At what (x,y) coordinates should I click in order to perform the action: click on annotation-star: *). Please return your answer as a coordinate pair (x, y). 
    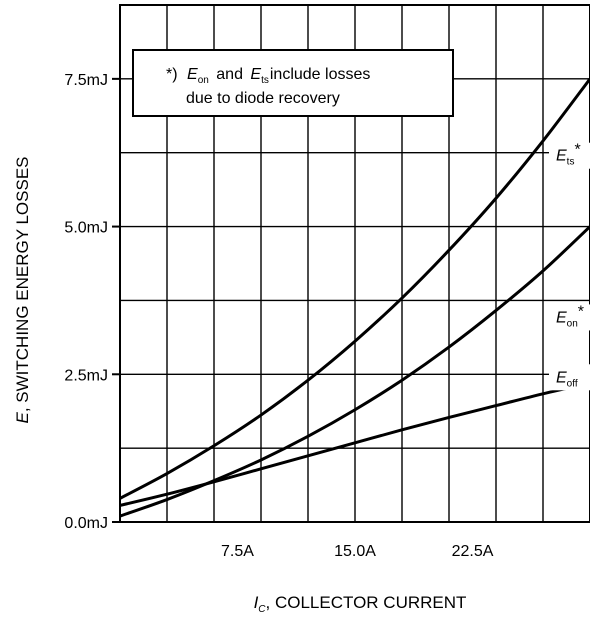
    Looking at the image, I should click on (172, 74).